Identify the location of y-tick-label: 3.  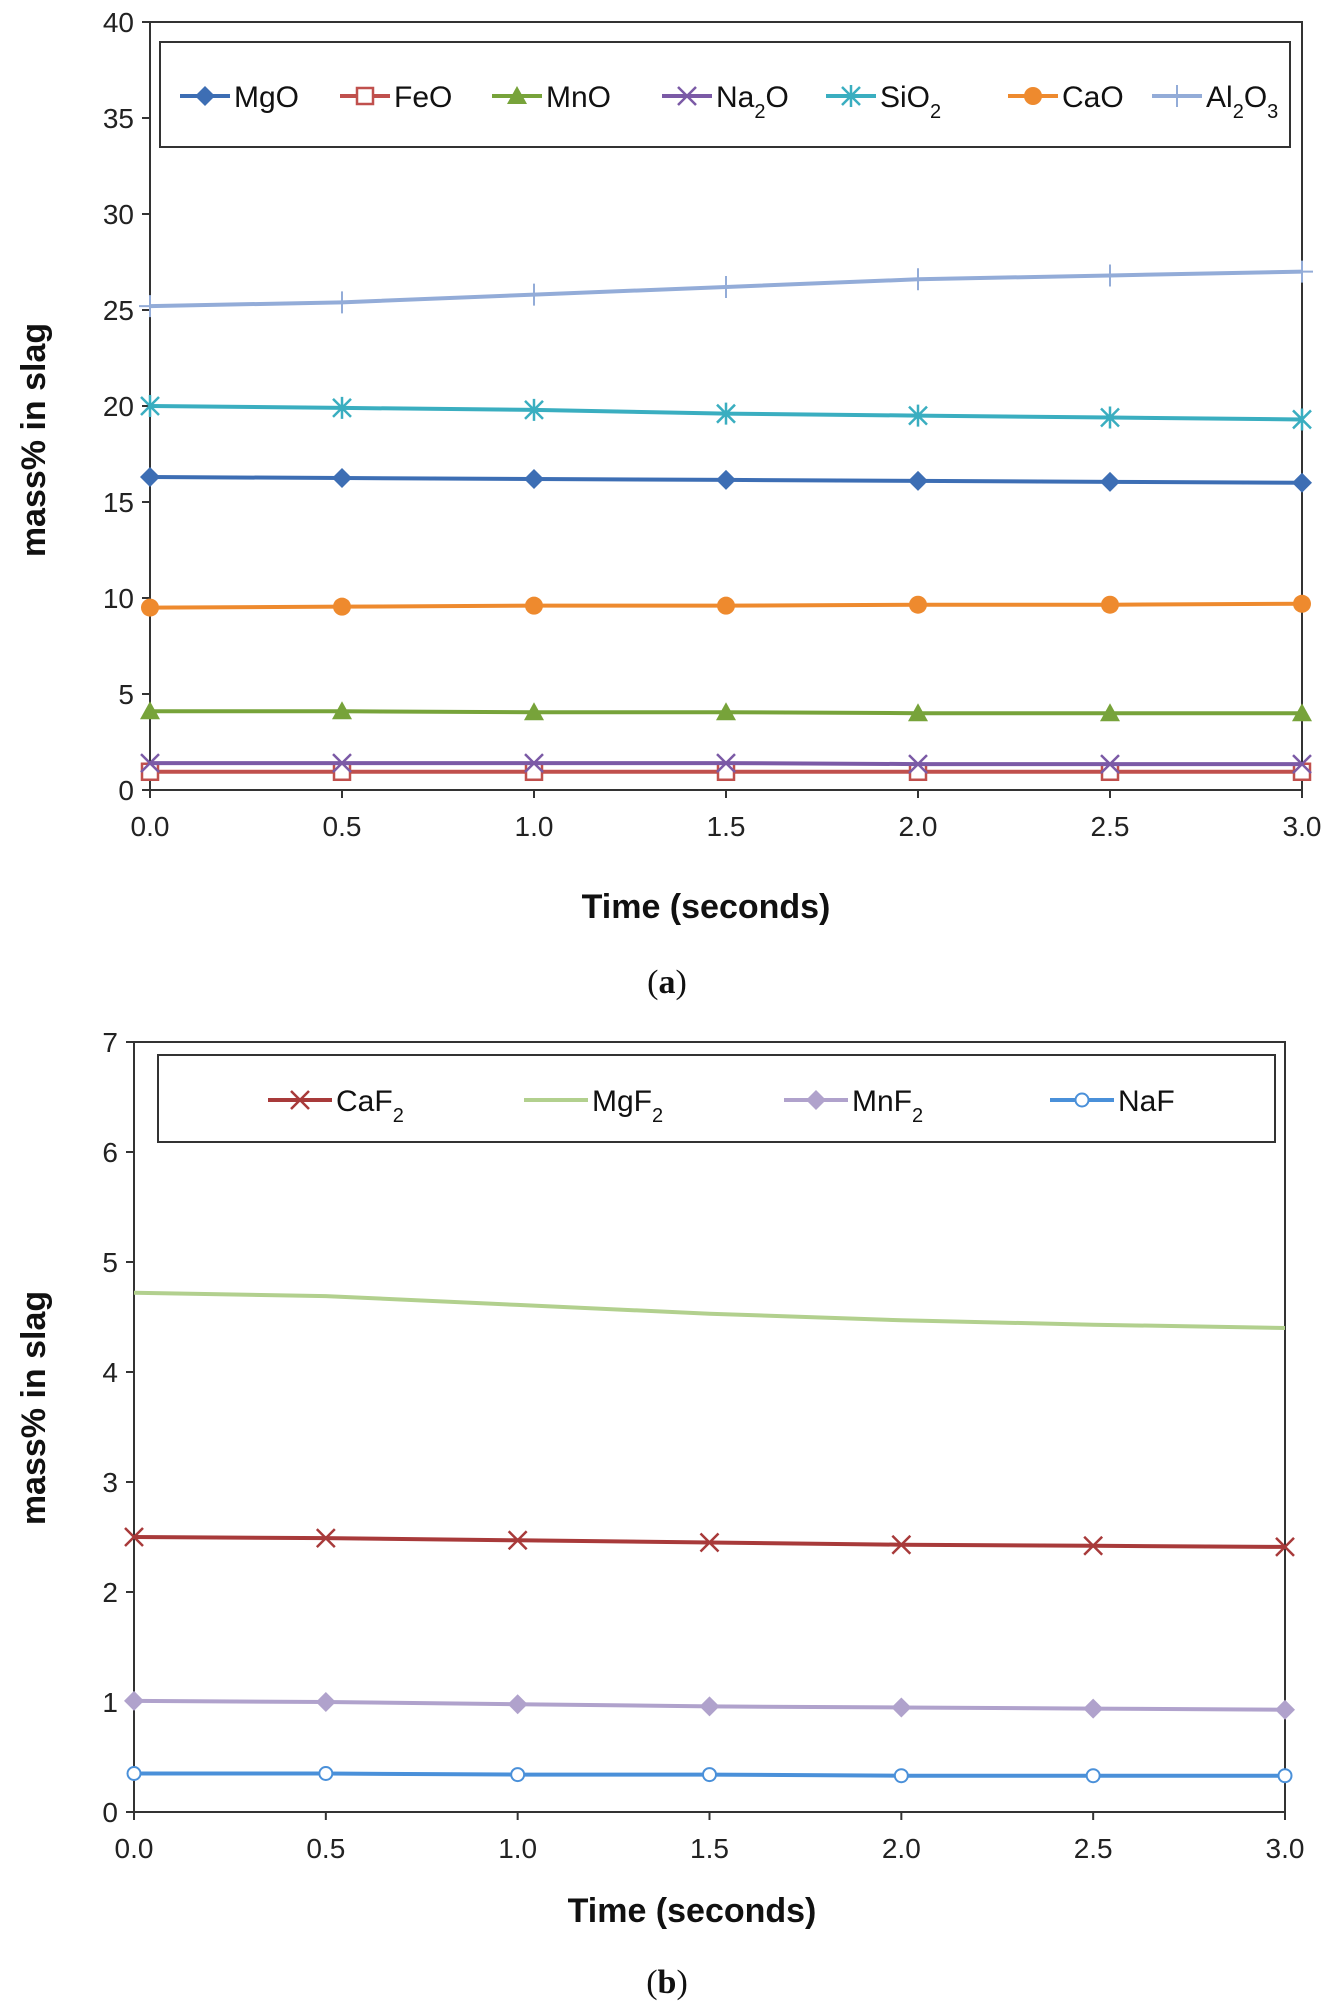
(110, 1482).